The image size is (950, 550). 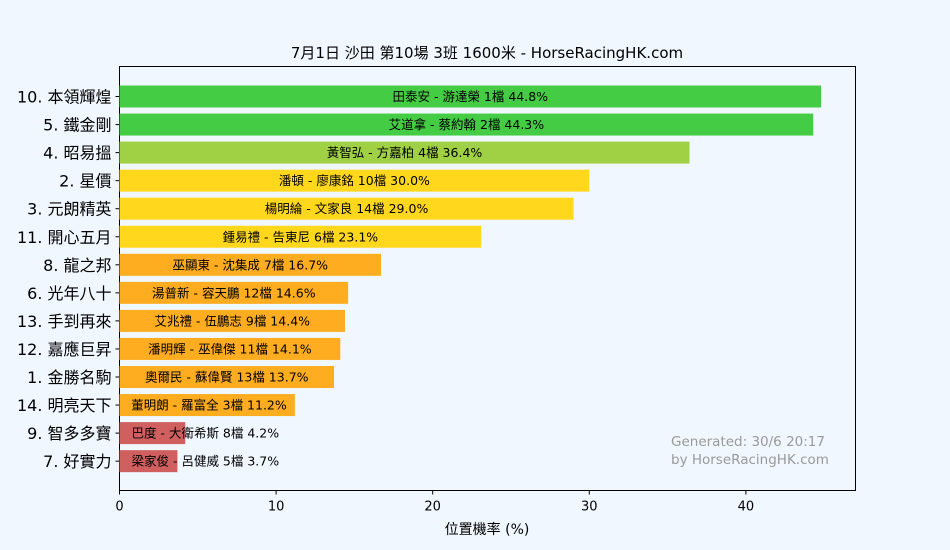 I want to click on y-category-label: 6. 光年八十, so click(x=69, y=293).